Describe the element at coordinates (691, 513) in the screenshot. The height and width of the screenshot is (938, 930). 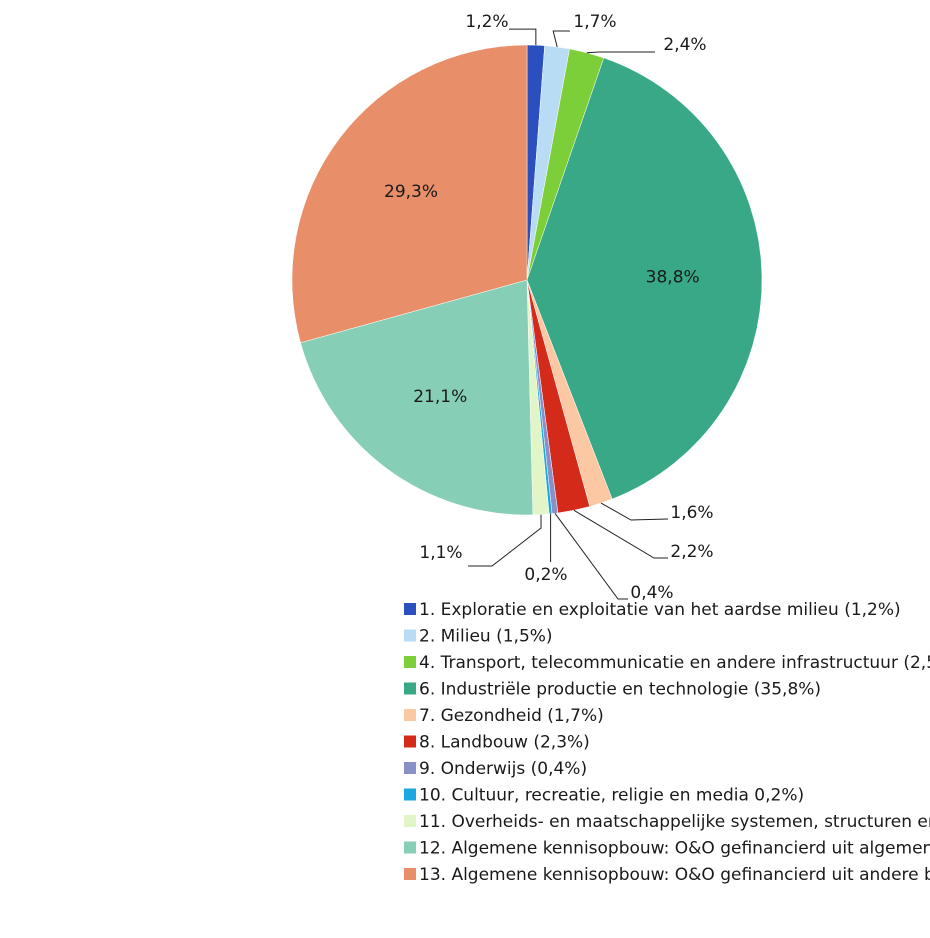
I see `data-label: 1,6%` at that location.